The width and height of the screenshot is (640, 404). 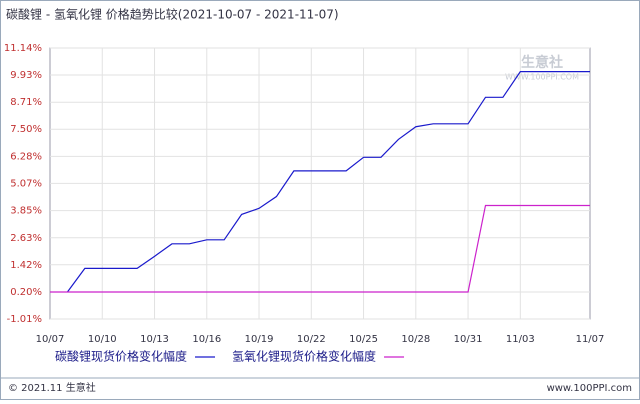 I want to click on x-tick-label: 10/28, so click(x=415, y=339).